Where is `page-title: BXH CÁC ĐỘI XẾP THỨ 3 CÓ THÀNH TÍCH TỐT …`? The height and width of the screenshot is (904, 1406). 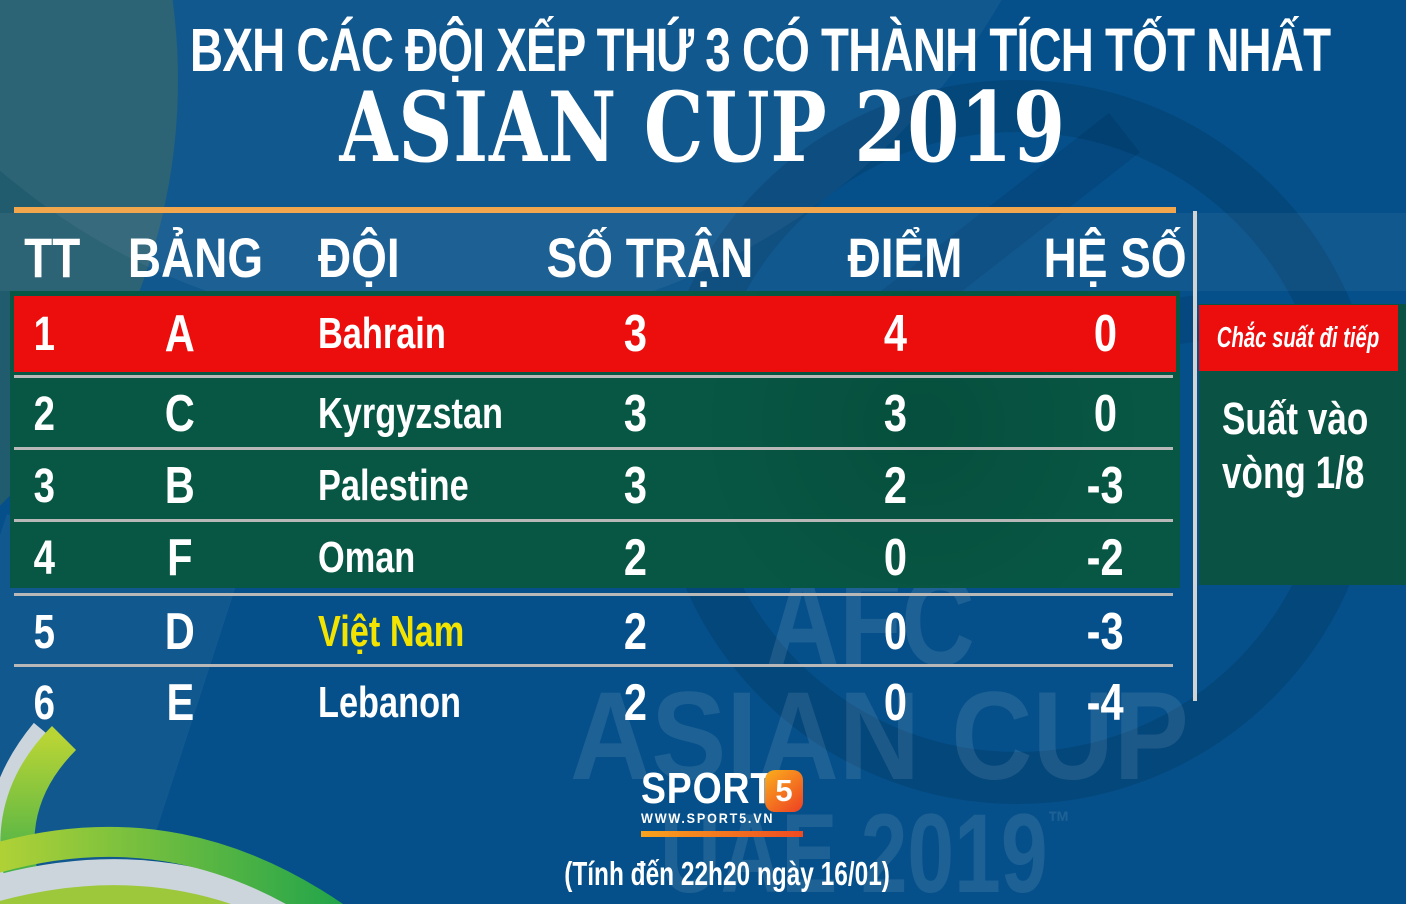
page-title: BXH CÁC ĐỘI XẾP THỨ 3 CÓ THÀNH TÍCH TỐT … is located at coordinates (760, 50).